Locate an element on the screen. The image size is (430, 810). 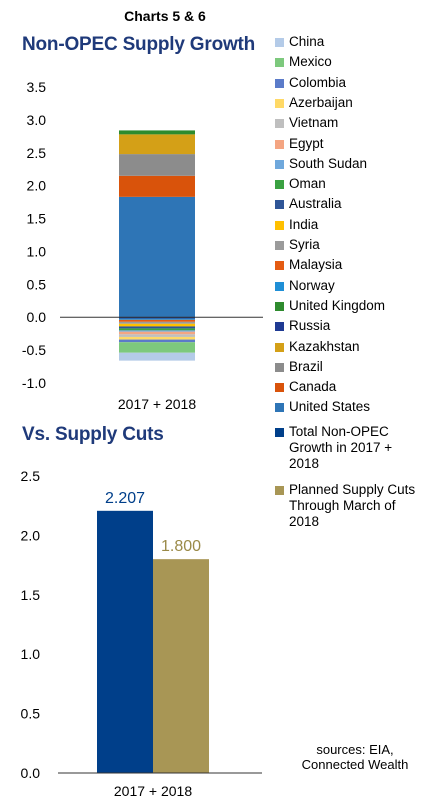
legend-label: Oman is located at coordinates (307, 184).